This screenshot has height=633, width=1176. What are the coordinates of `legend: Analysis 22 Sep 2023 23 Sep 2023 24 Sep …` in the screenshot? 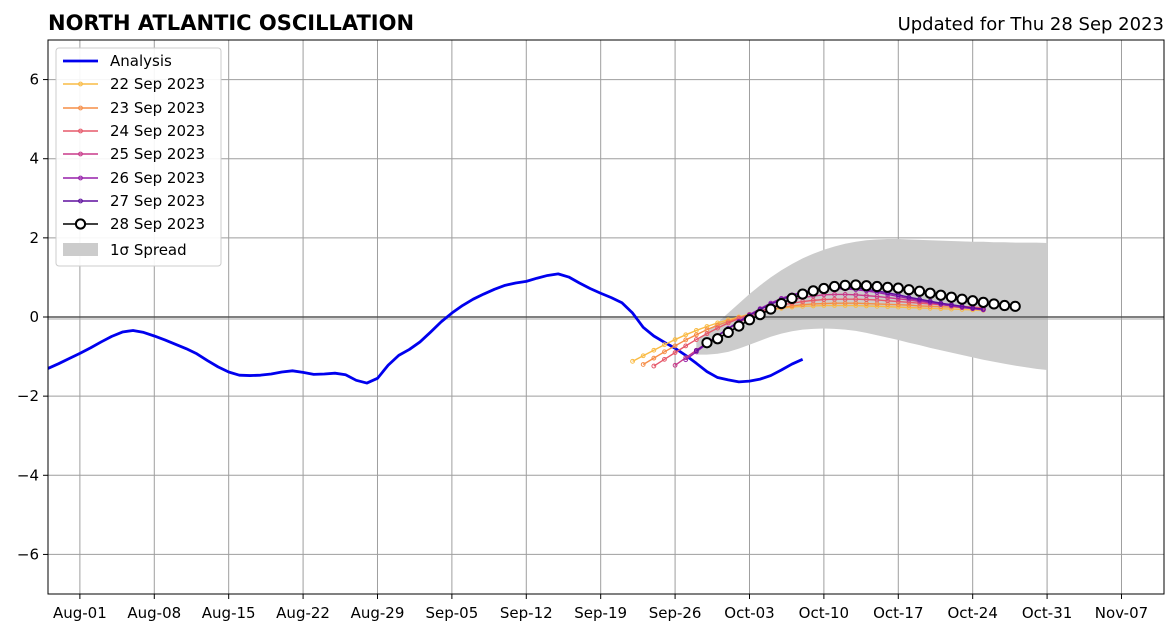 It's located at (138, 157).